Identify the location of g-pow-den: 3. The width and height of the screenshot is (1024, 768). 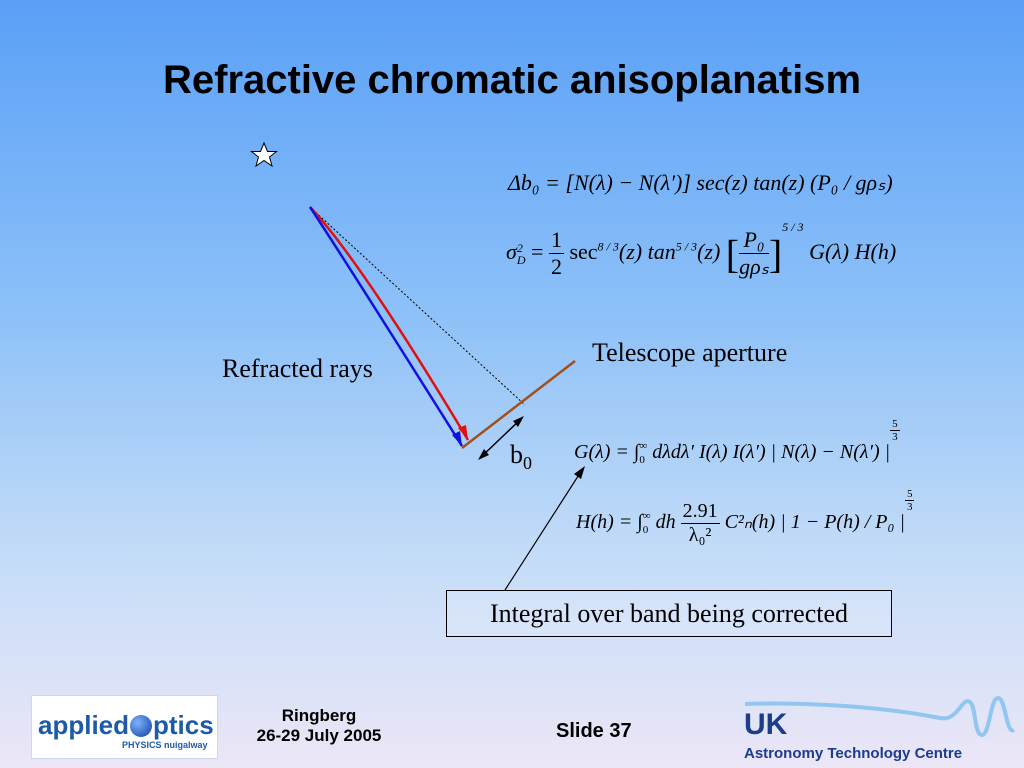
(895, 437).